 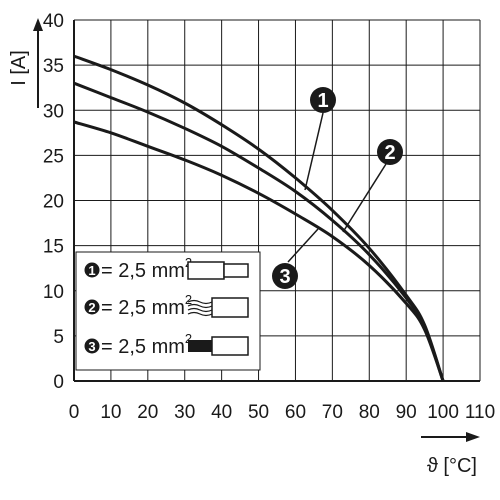 I want to click on legend-label-1: = 2,5 mm2, so click(x=146, y=268).